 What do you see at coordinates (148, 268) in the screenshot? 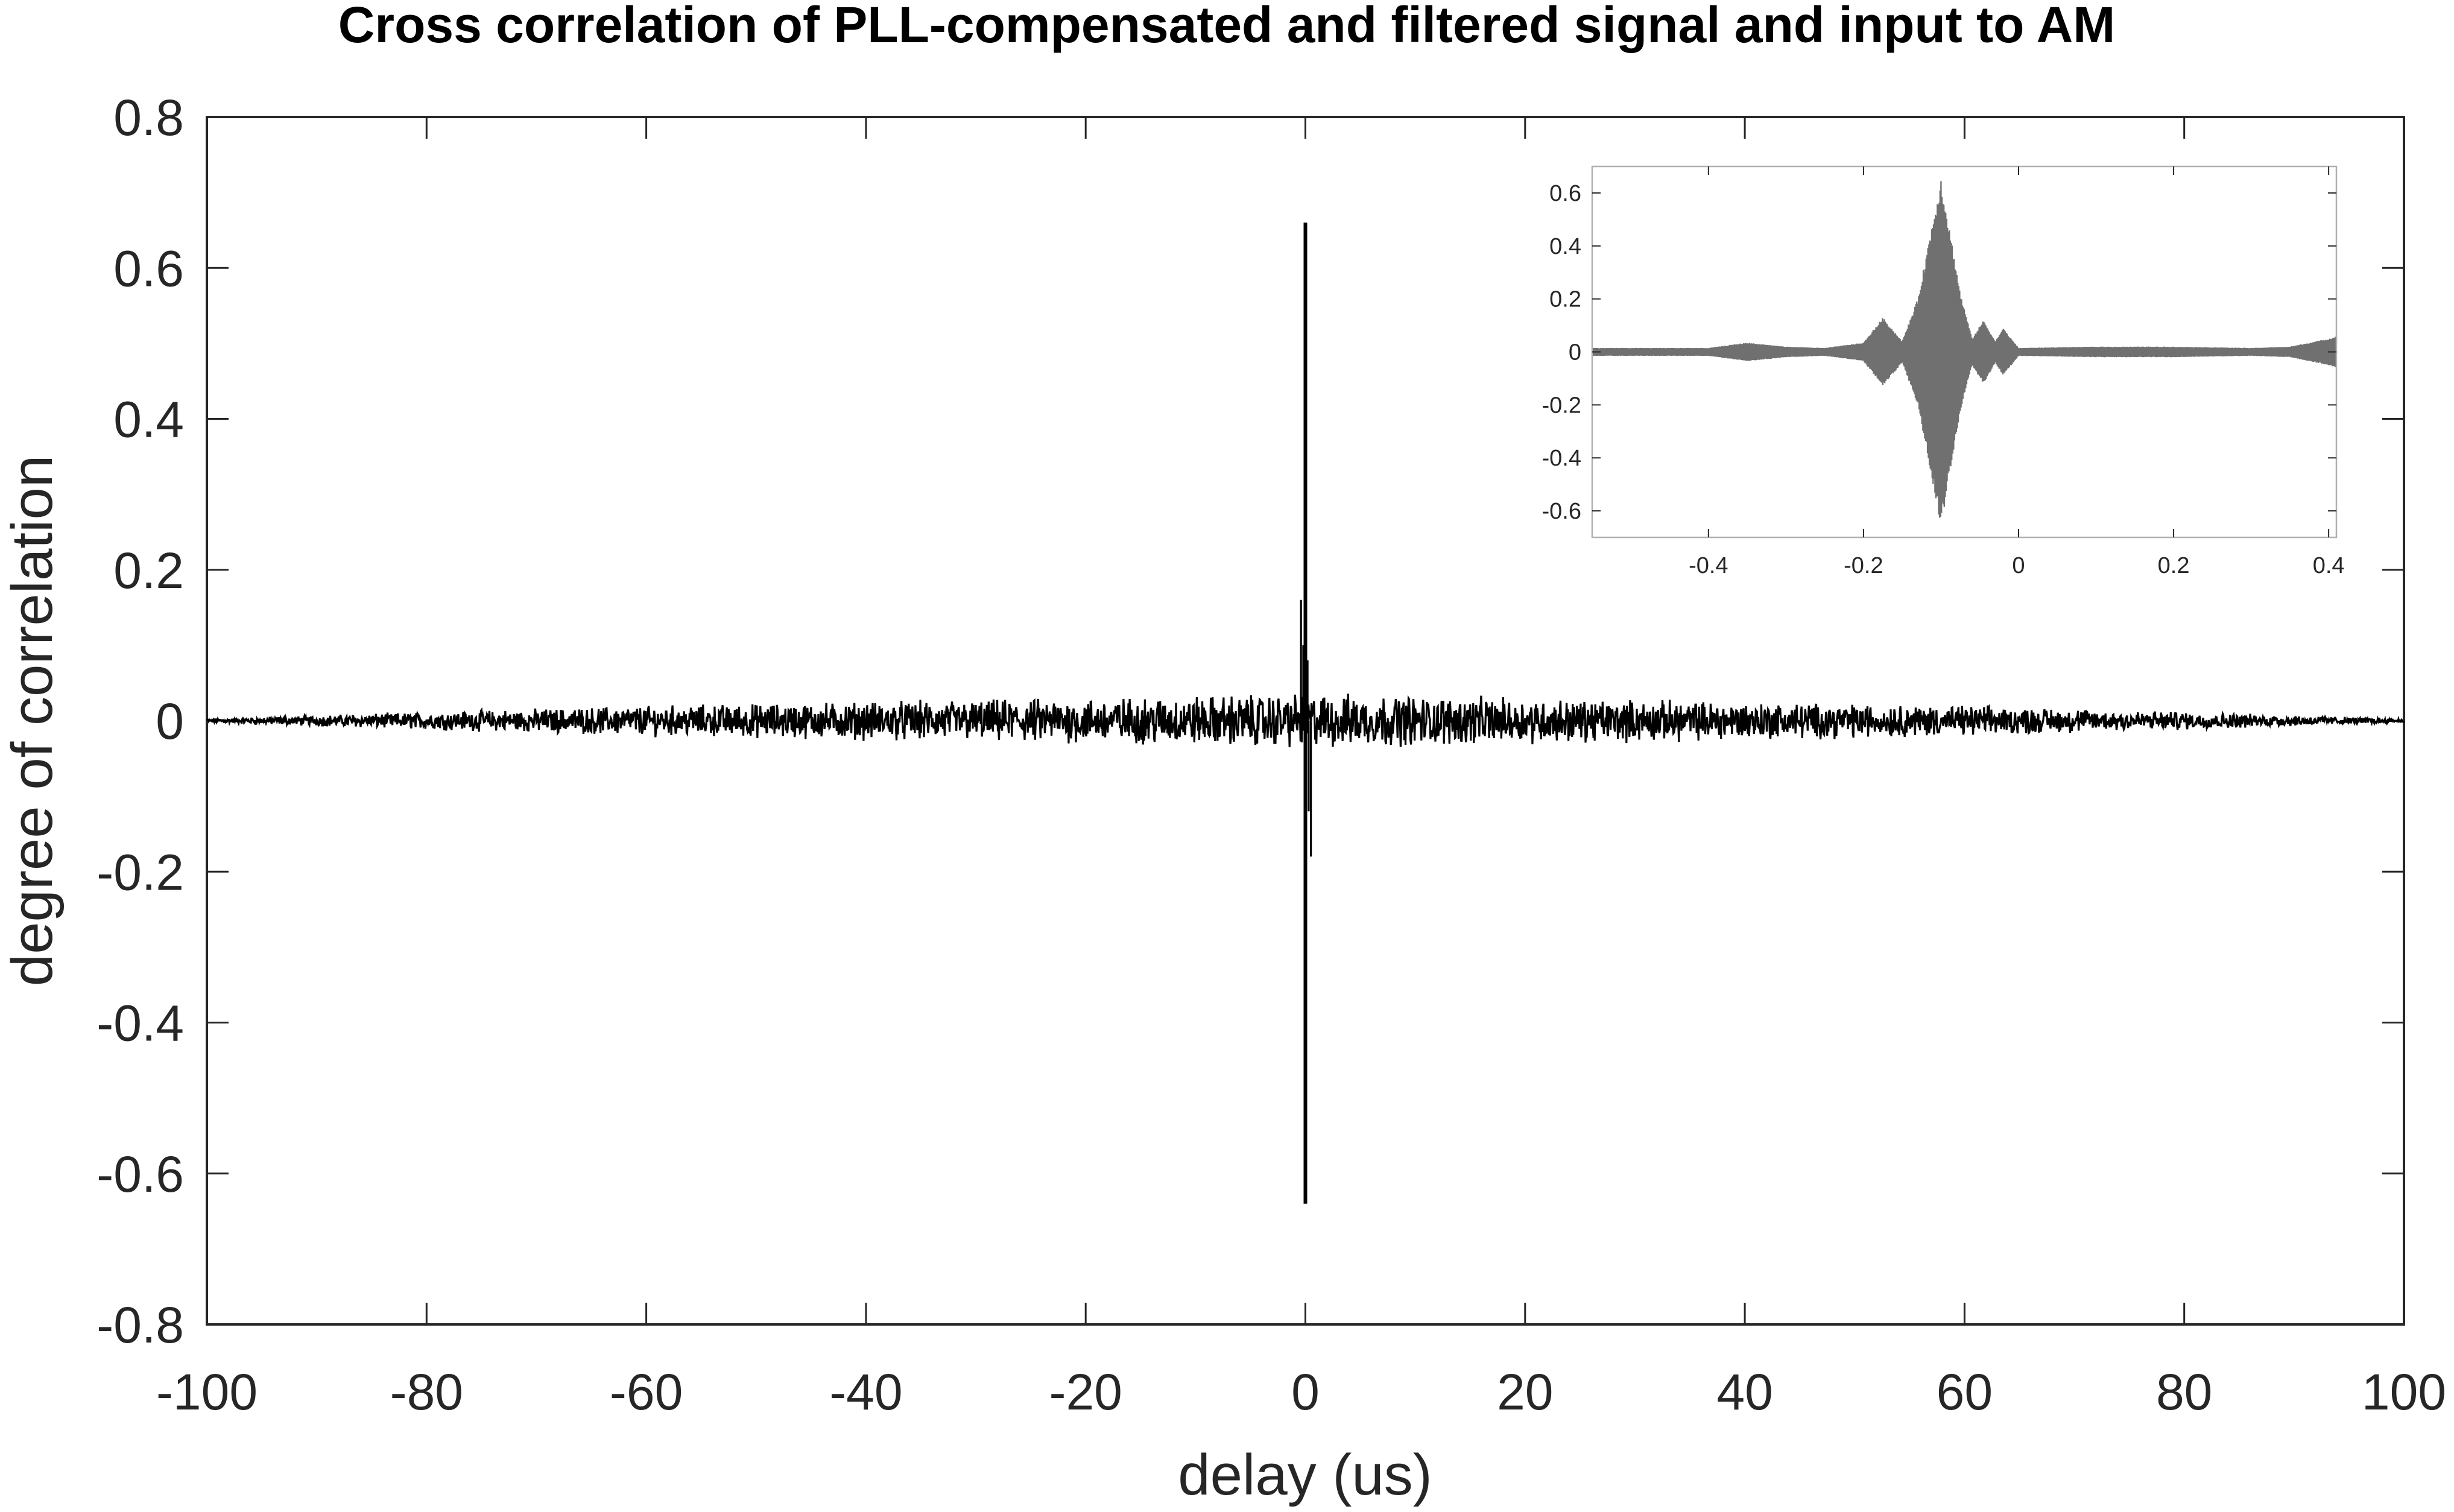
I see `y-tick-label: 0.6` at bounding box center [148, 268].